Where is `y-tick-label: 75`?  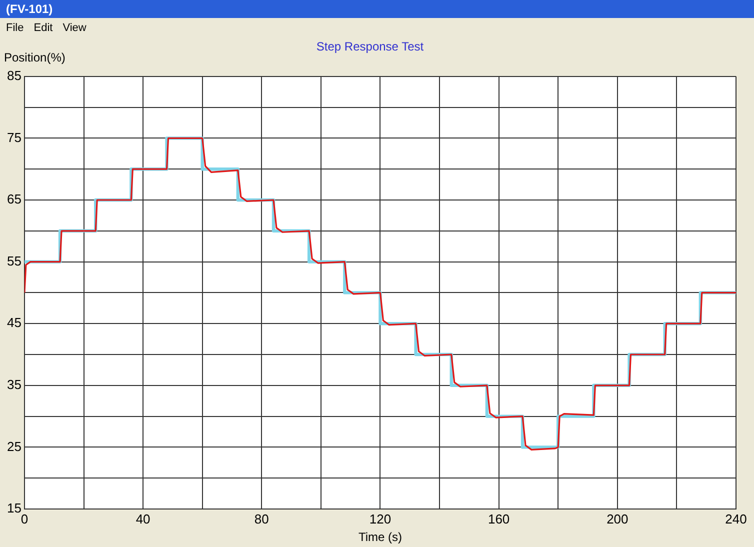 y-tick-label: 75 is located at coordinates (14, 137).